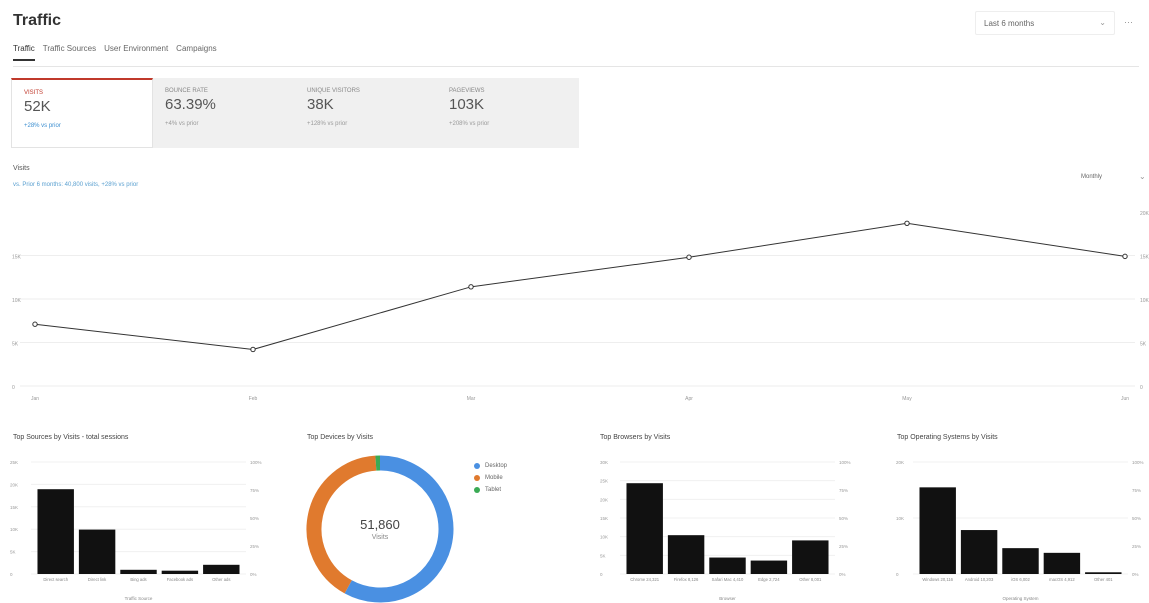 The height and width of the screenshot is (603, 1149). Describe the element at coordinates (1141, 388) in the screenshot. I see `y-tick-label-right: 0` at that location.